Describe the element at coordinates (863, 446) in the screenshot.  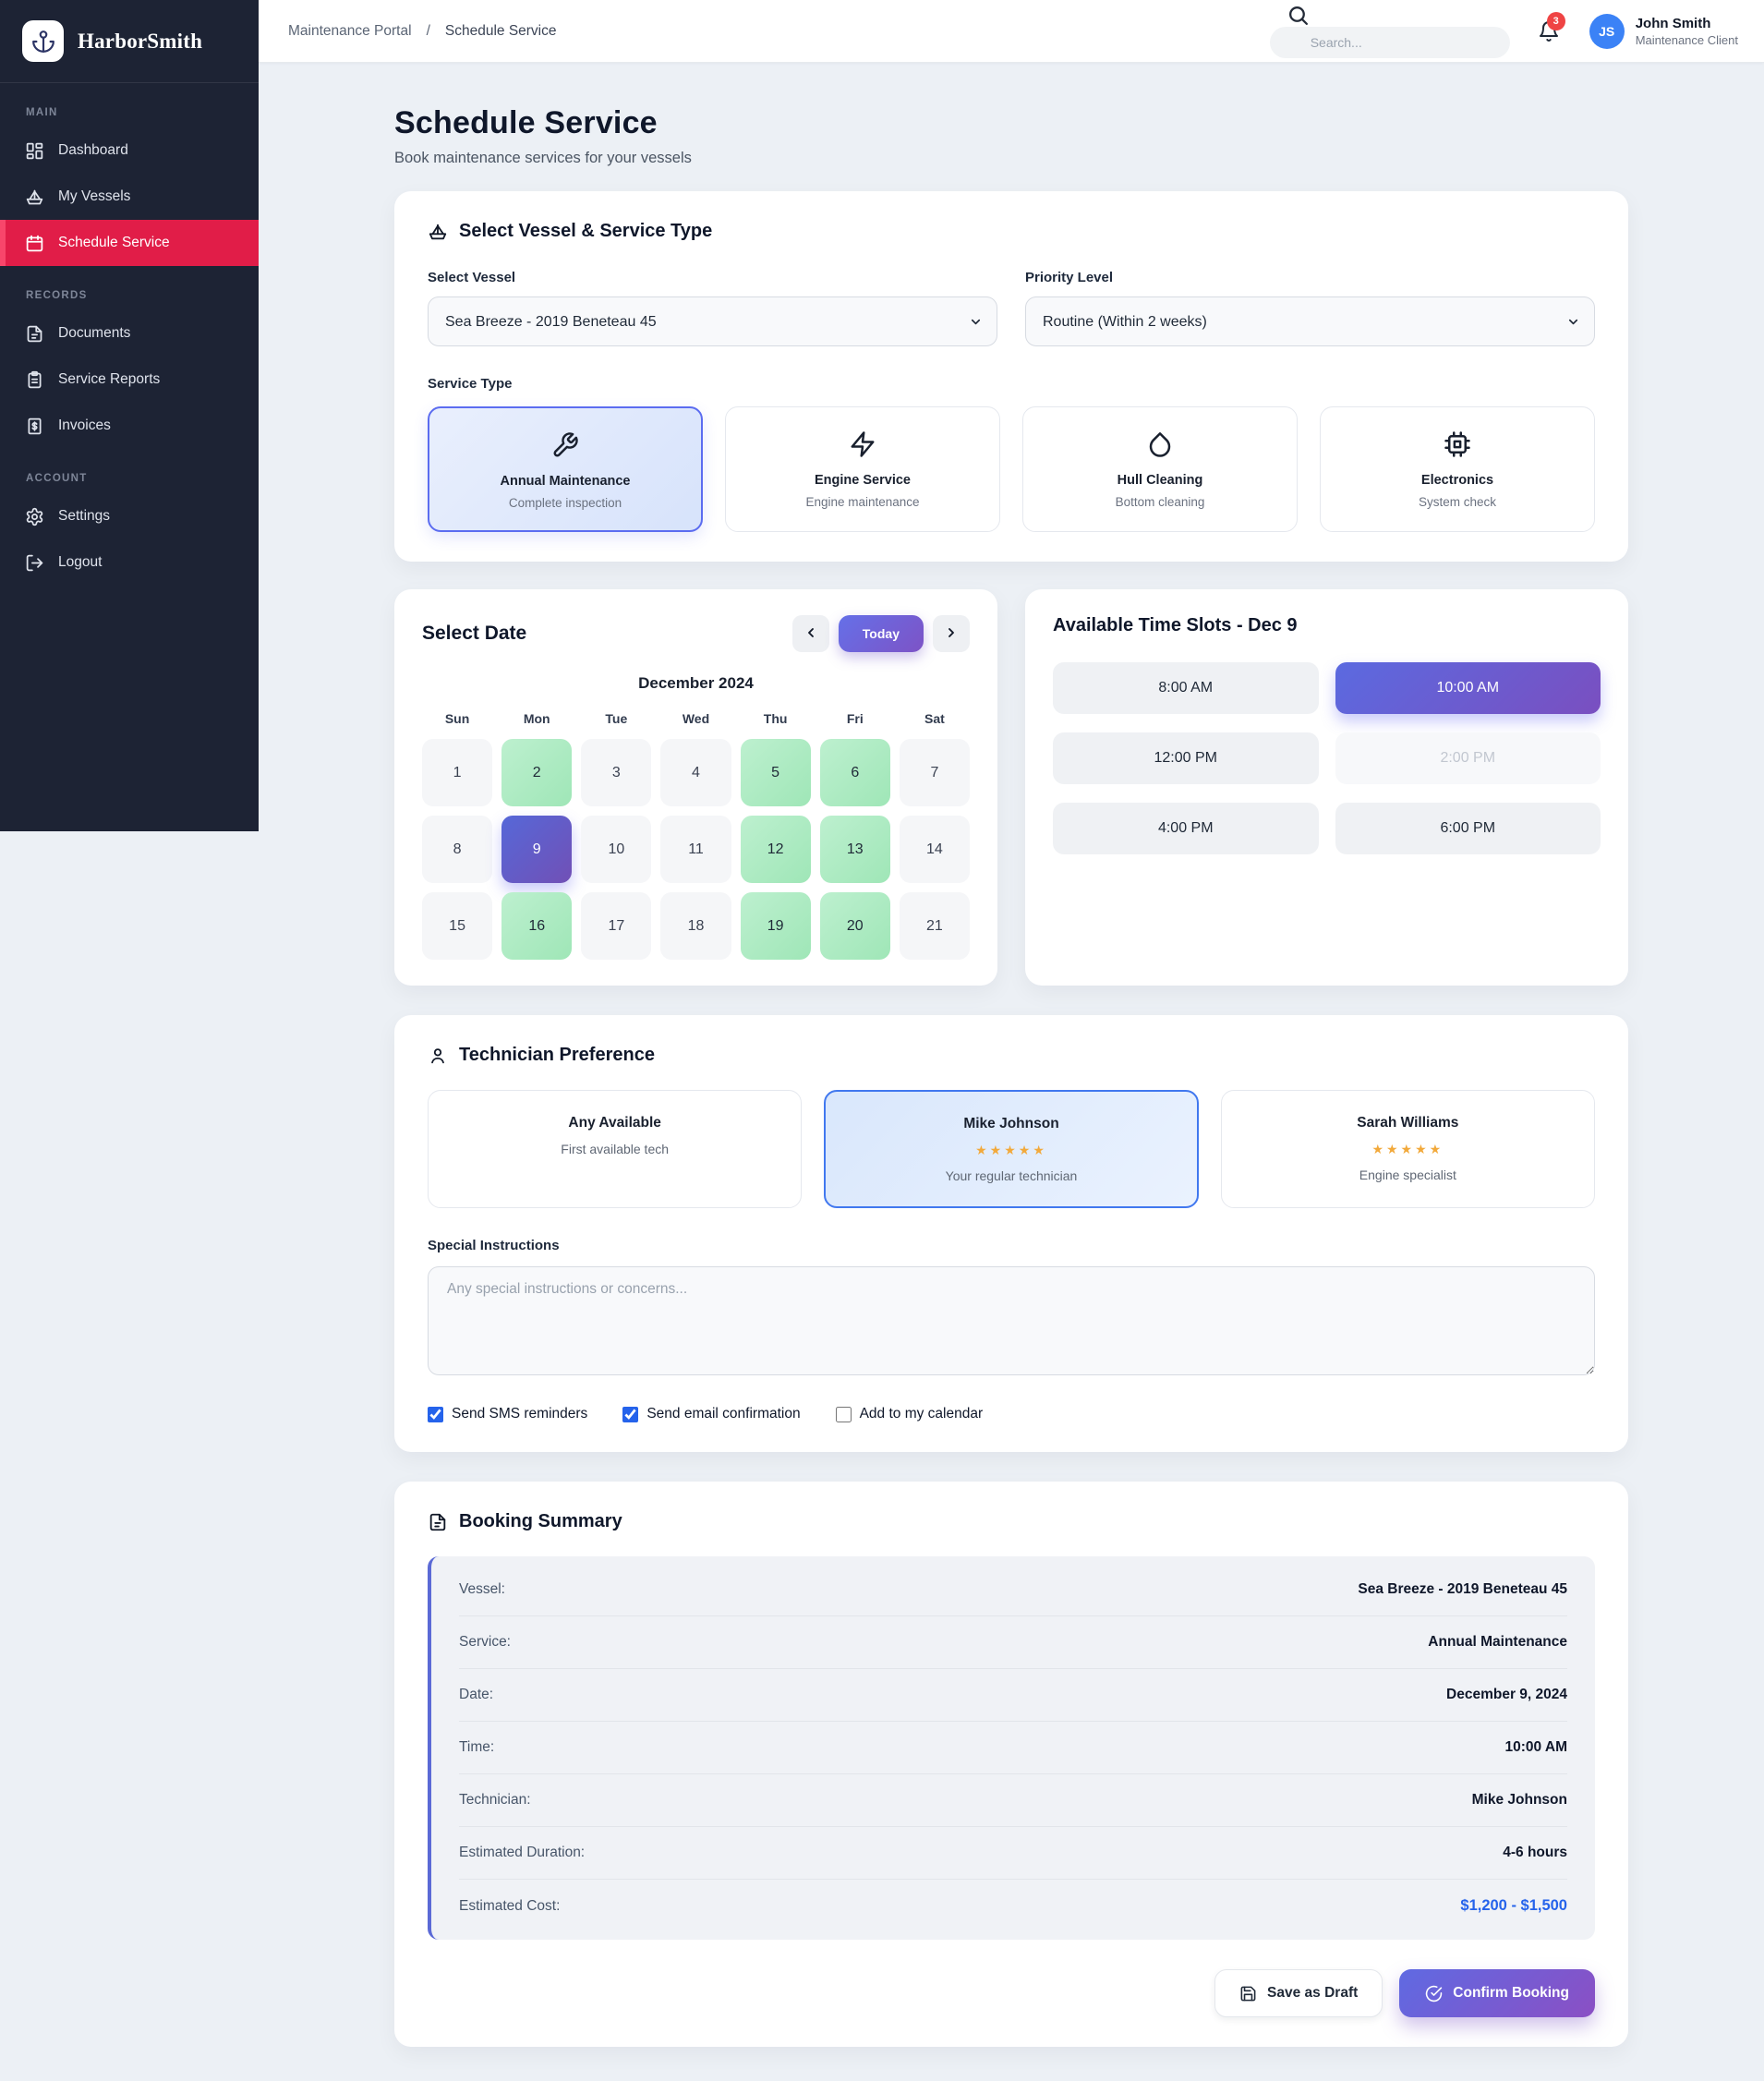
I see `zap-icon` at that location.